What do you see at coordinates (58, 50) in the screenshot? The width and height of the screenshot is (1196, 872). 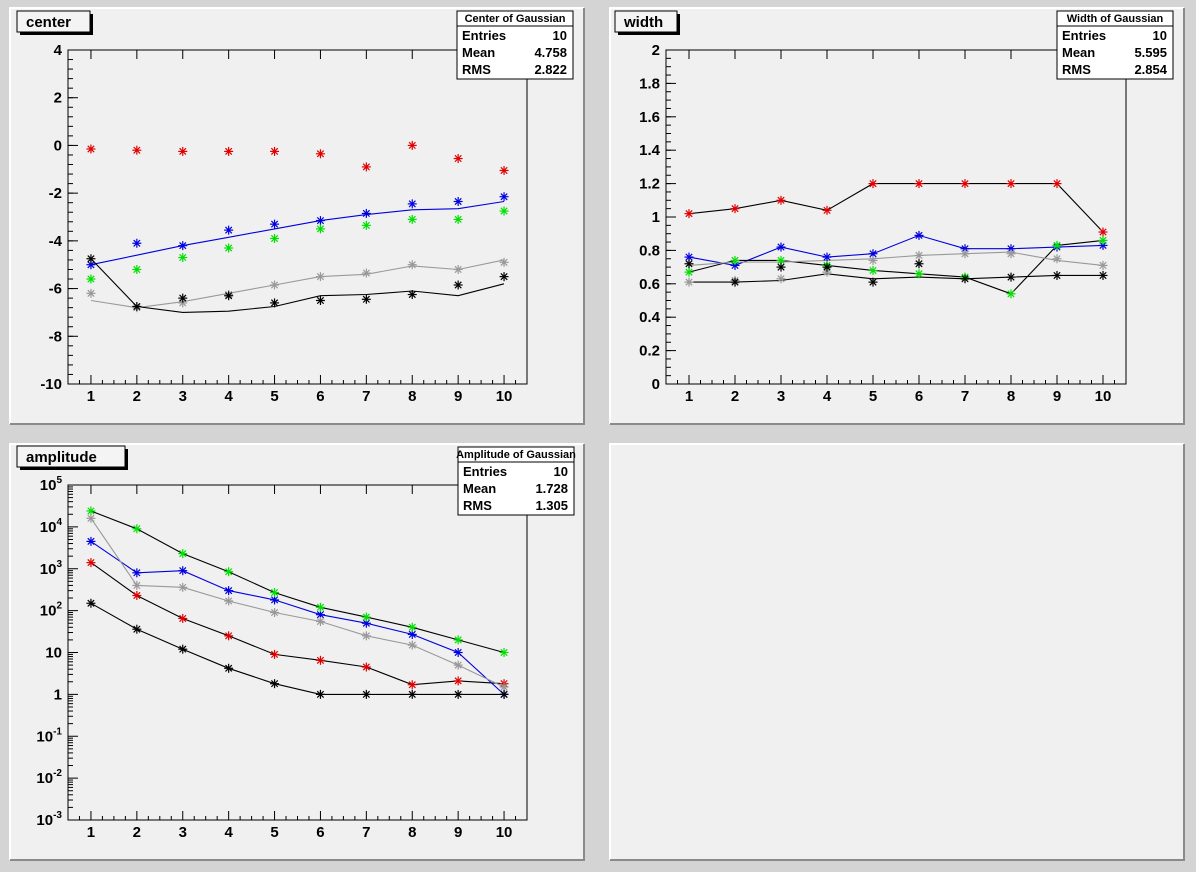 I see `y-tick-label: 4` at bounding box center [58, 50].